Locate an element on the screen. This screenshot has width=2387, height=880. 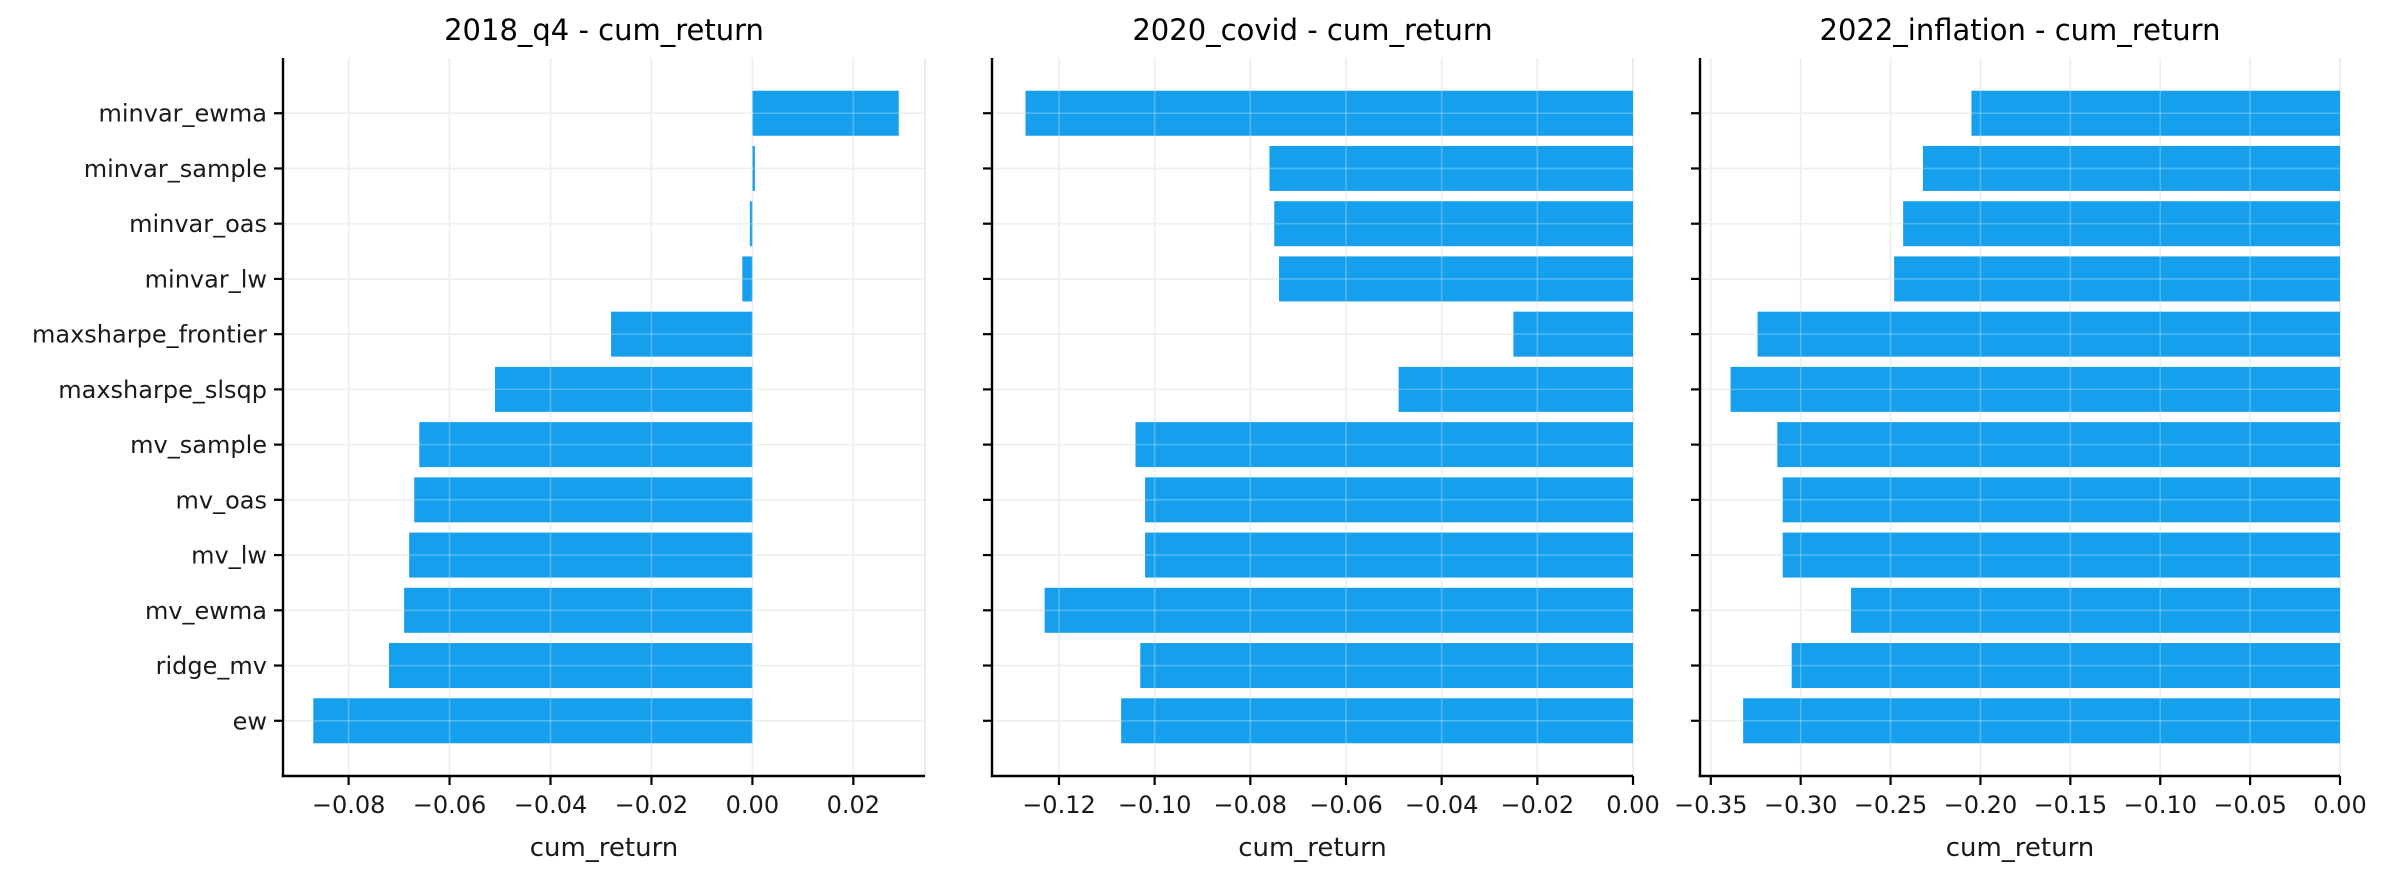
y-tick-label: maxsharpe_frontier is located at coordinates (149, 335).